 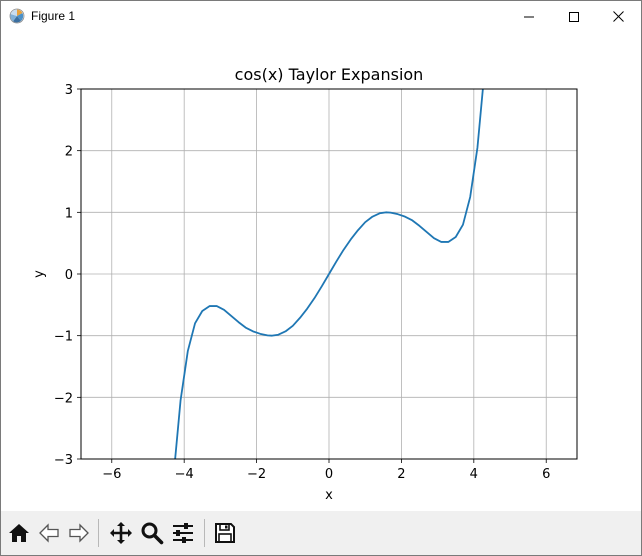 I want to click on y-tick-label: 2, so click(x=69, y=152).